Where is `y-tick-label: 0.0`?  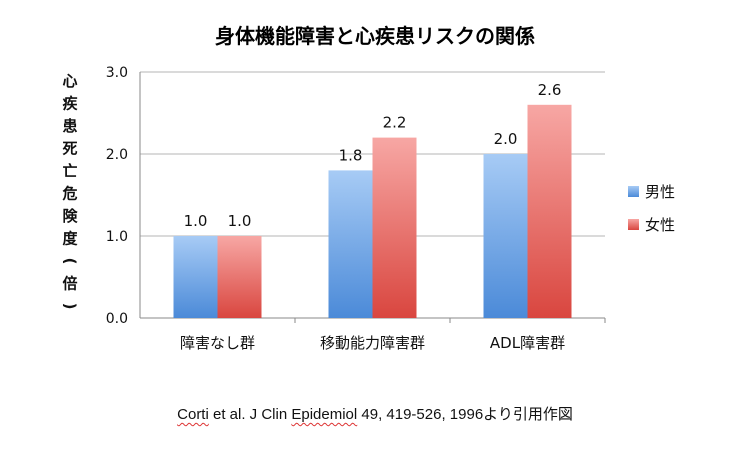 y-tick-label: 0.0 is located at coordinates (117, 319).